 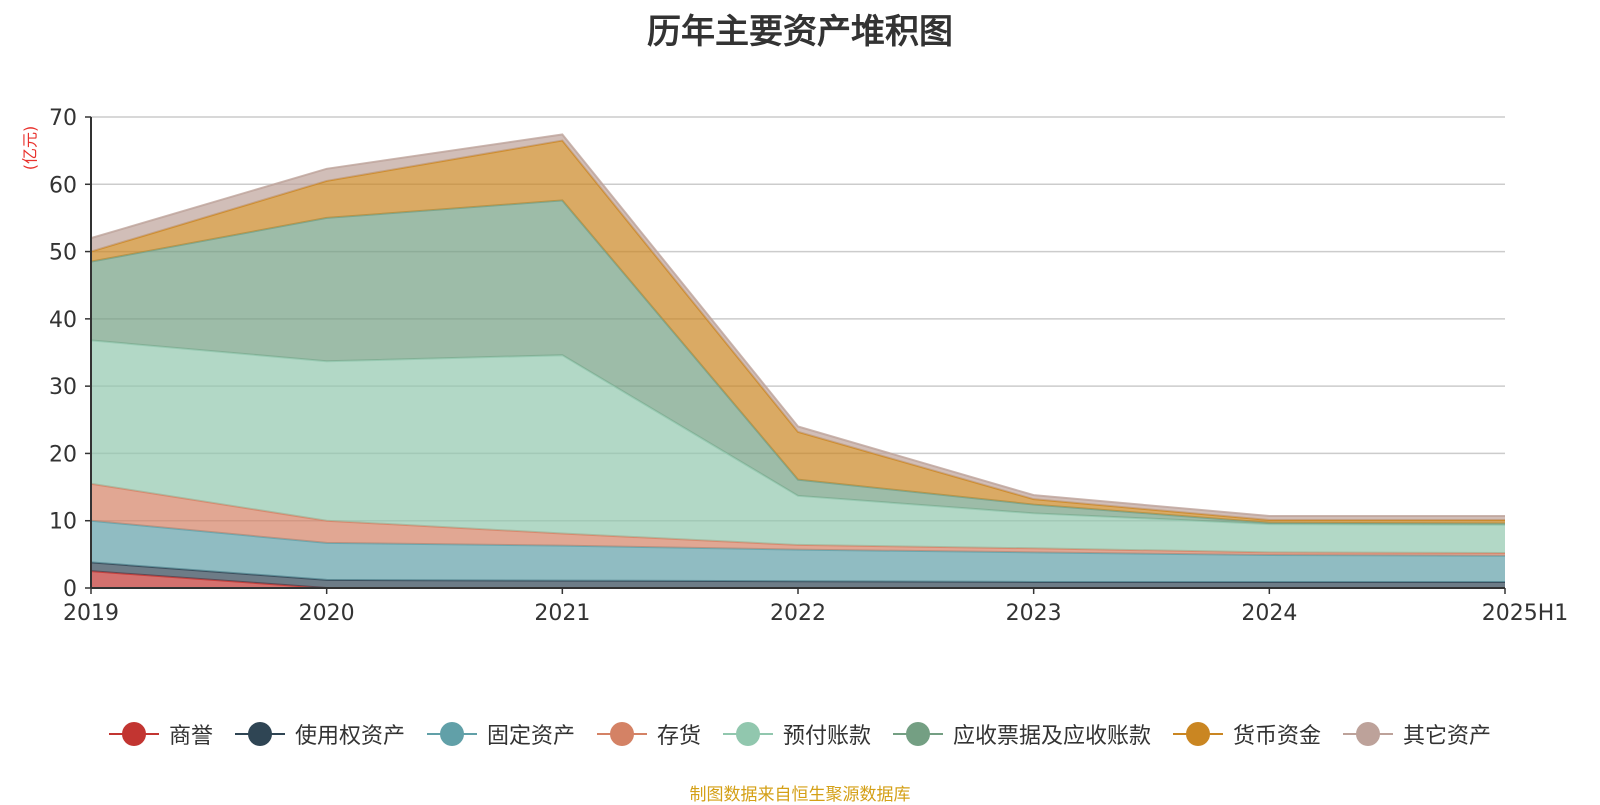 I want to click on legend-label: 预付账款, so click(x=827, y=736).